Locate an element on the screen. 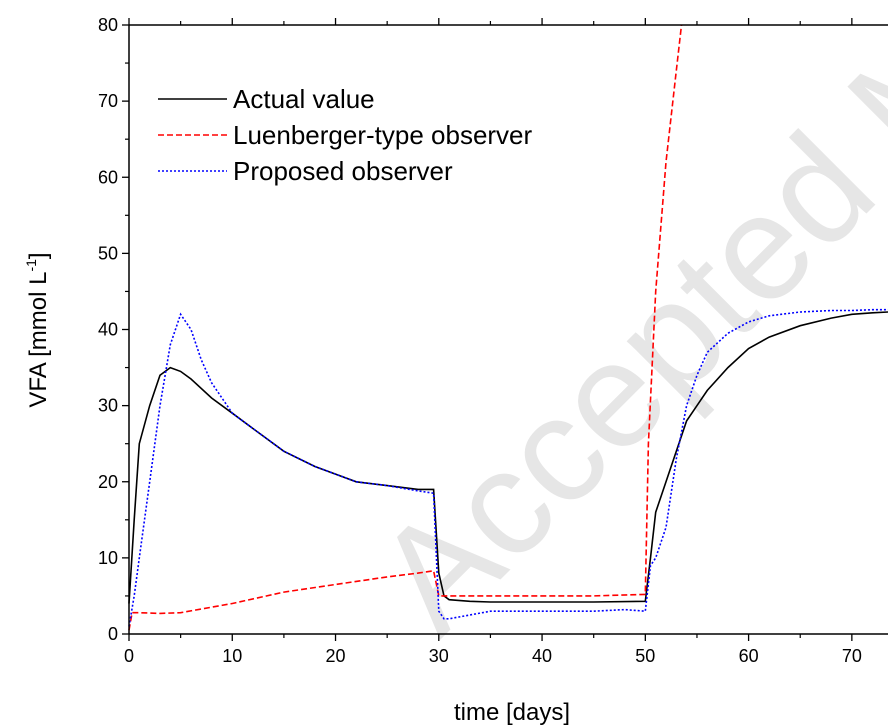  legend-label-2: Luenberger-type observer is located at coordinates (383, 135).